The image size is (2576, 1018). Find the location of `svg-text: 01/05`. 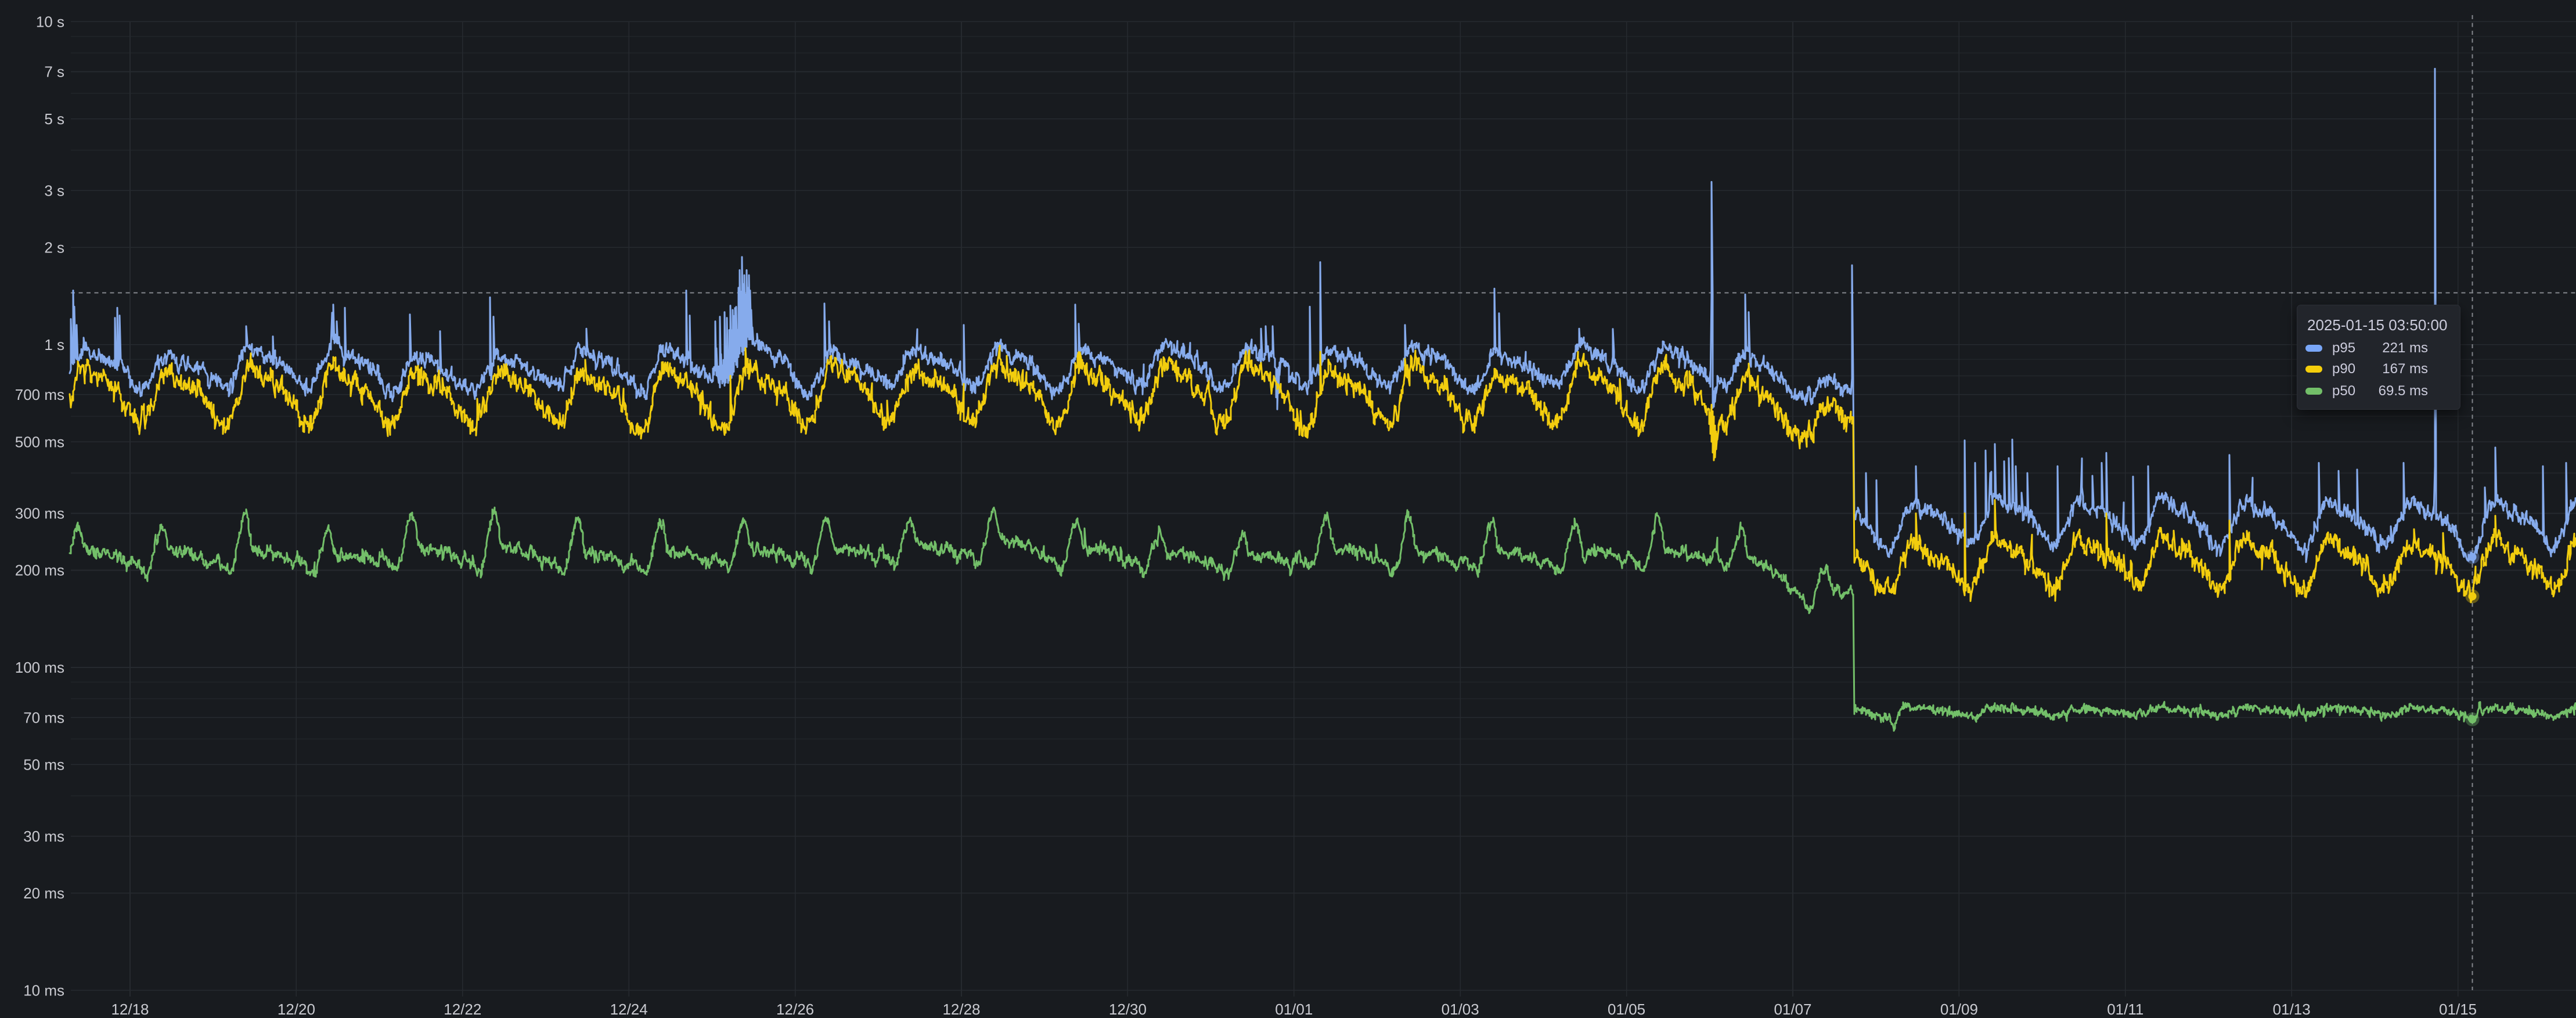

svg-text: 01/05 is located at coordinates (1626, 1010).